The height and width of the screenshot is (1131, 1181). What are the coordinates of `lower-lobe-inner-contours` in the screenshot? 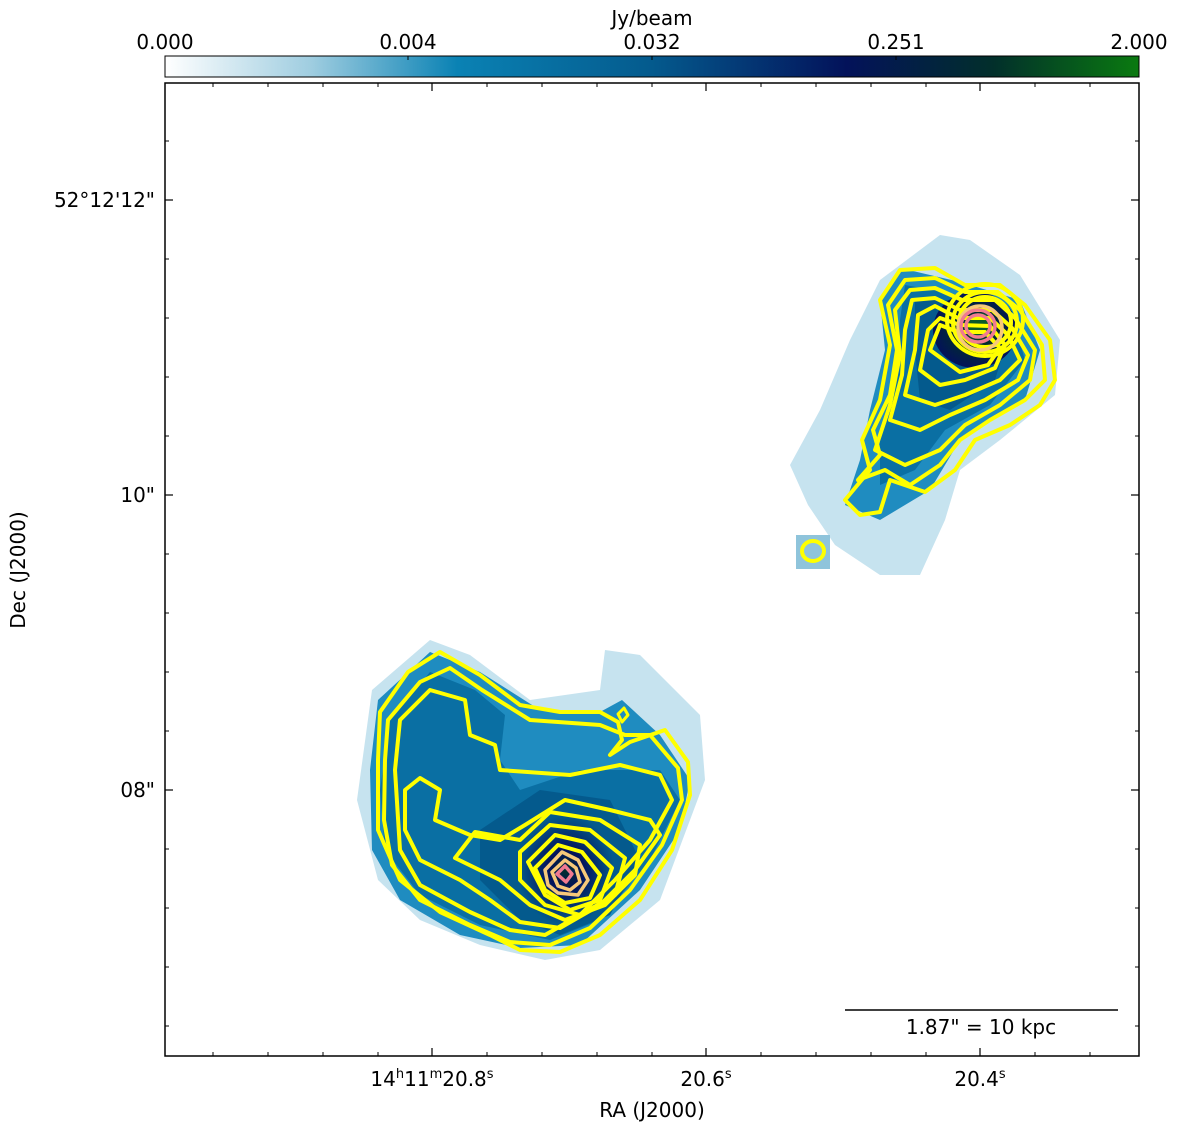 It's located at (566, 873).